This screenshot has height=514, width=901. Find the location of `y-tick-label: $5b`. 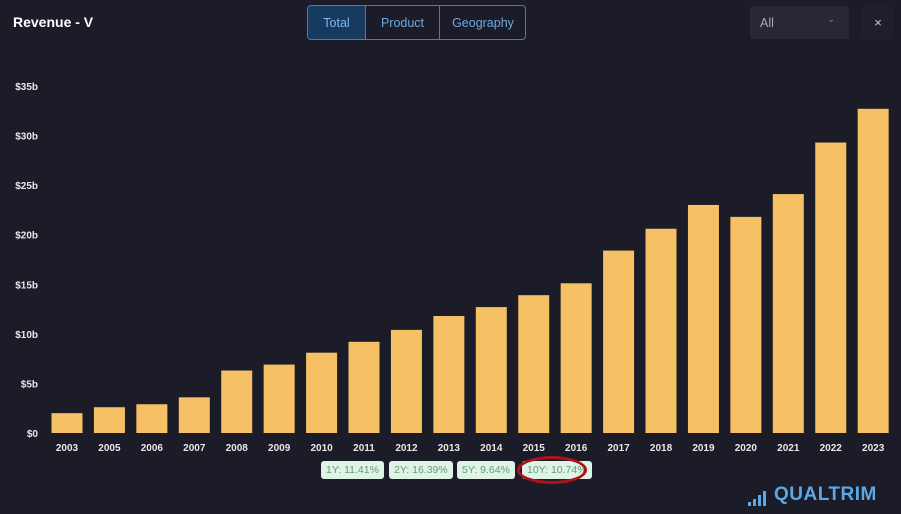

y-tick-label: $5b is located at coordinates (29, 384).